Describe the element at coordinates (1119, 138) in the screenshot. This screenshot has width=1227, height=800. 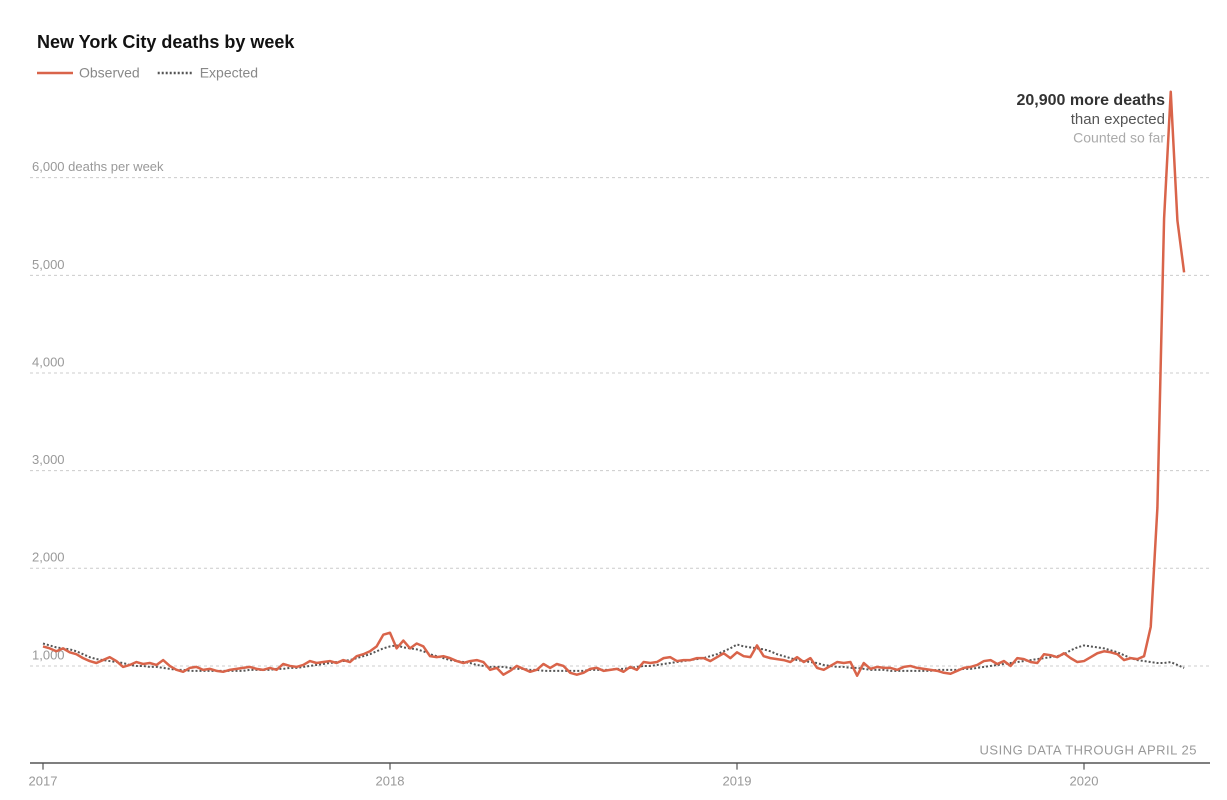
I see `annotation: Counted so far` at that location.